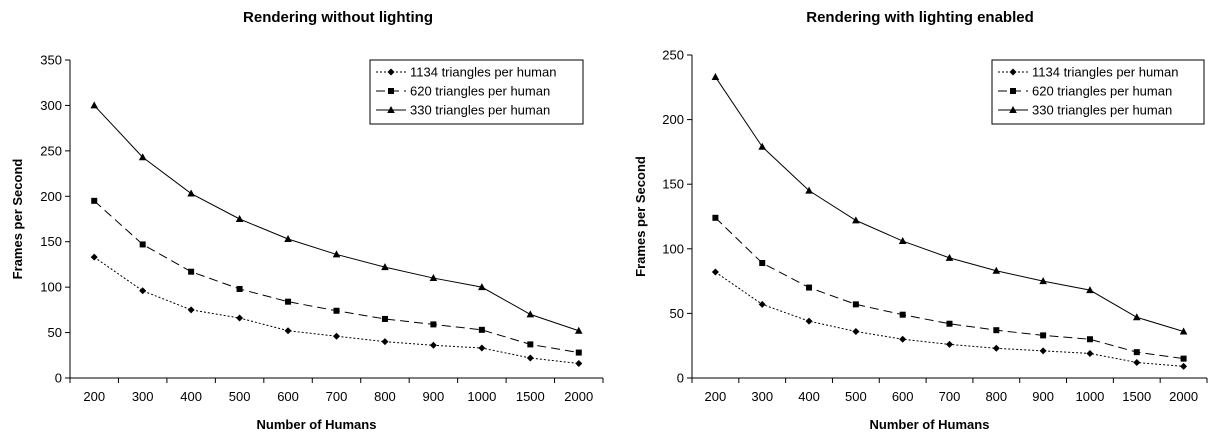 The image size is (1212, 436). I want to click on legend-box, so click(1098, 92).